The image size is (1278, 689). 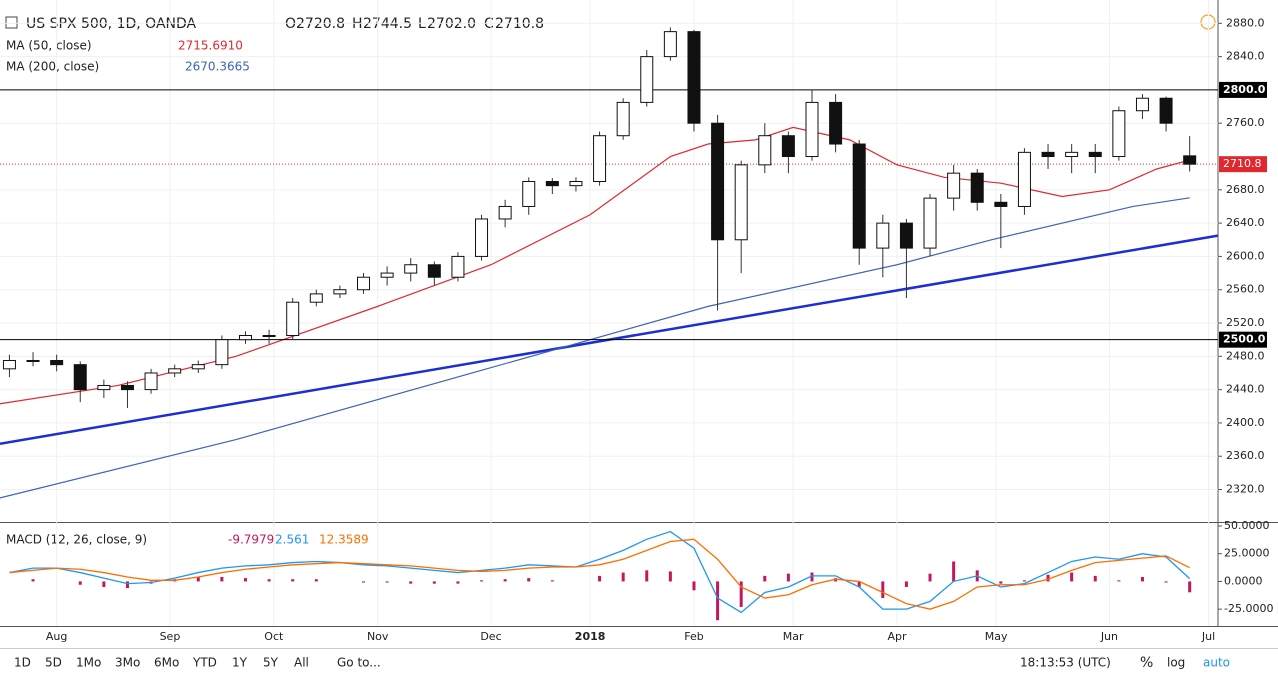 I want to click on y-tick-label: 2320.0, so click(x=1245, y=489).